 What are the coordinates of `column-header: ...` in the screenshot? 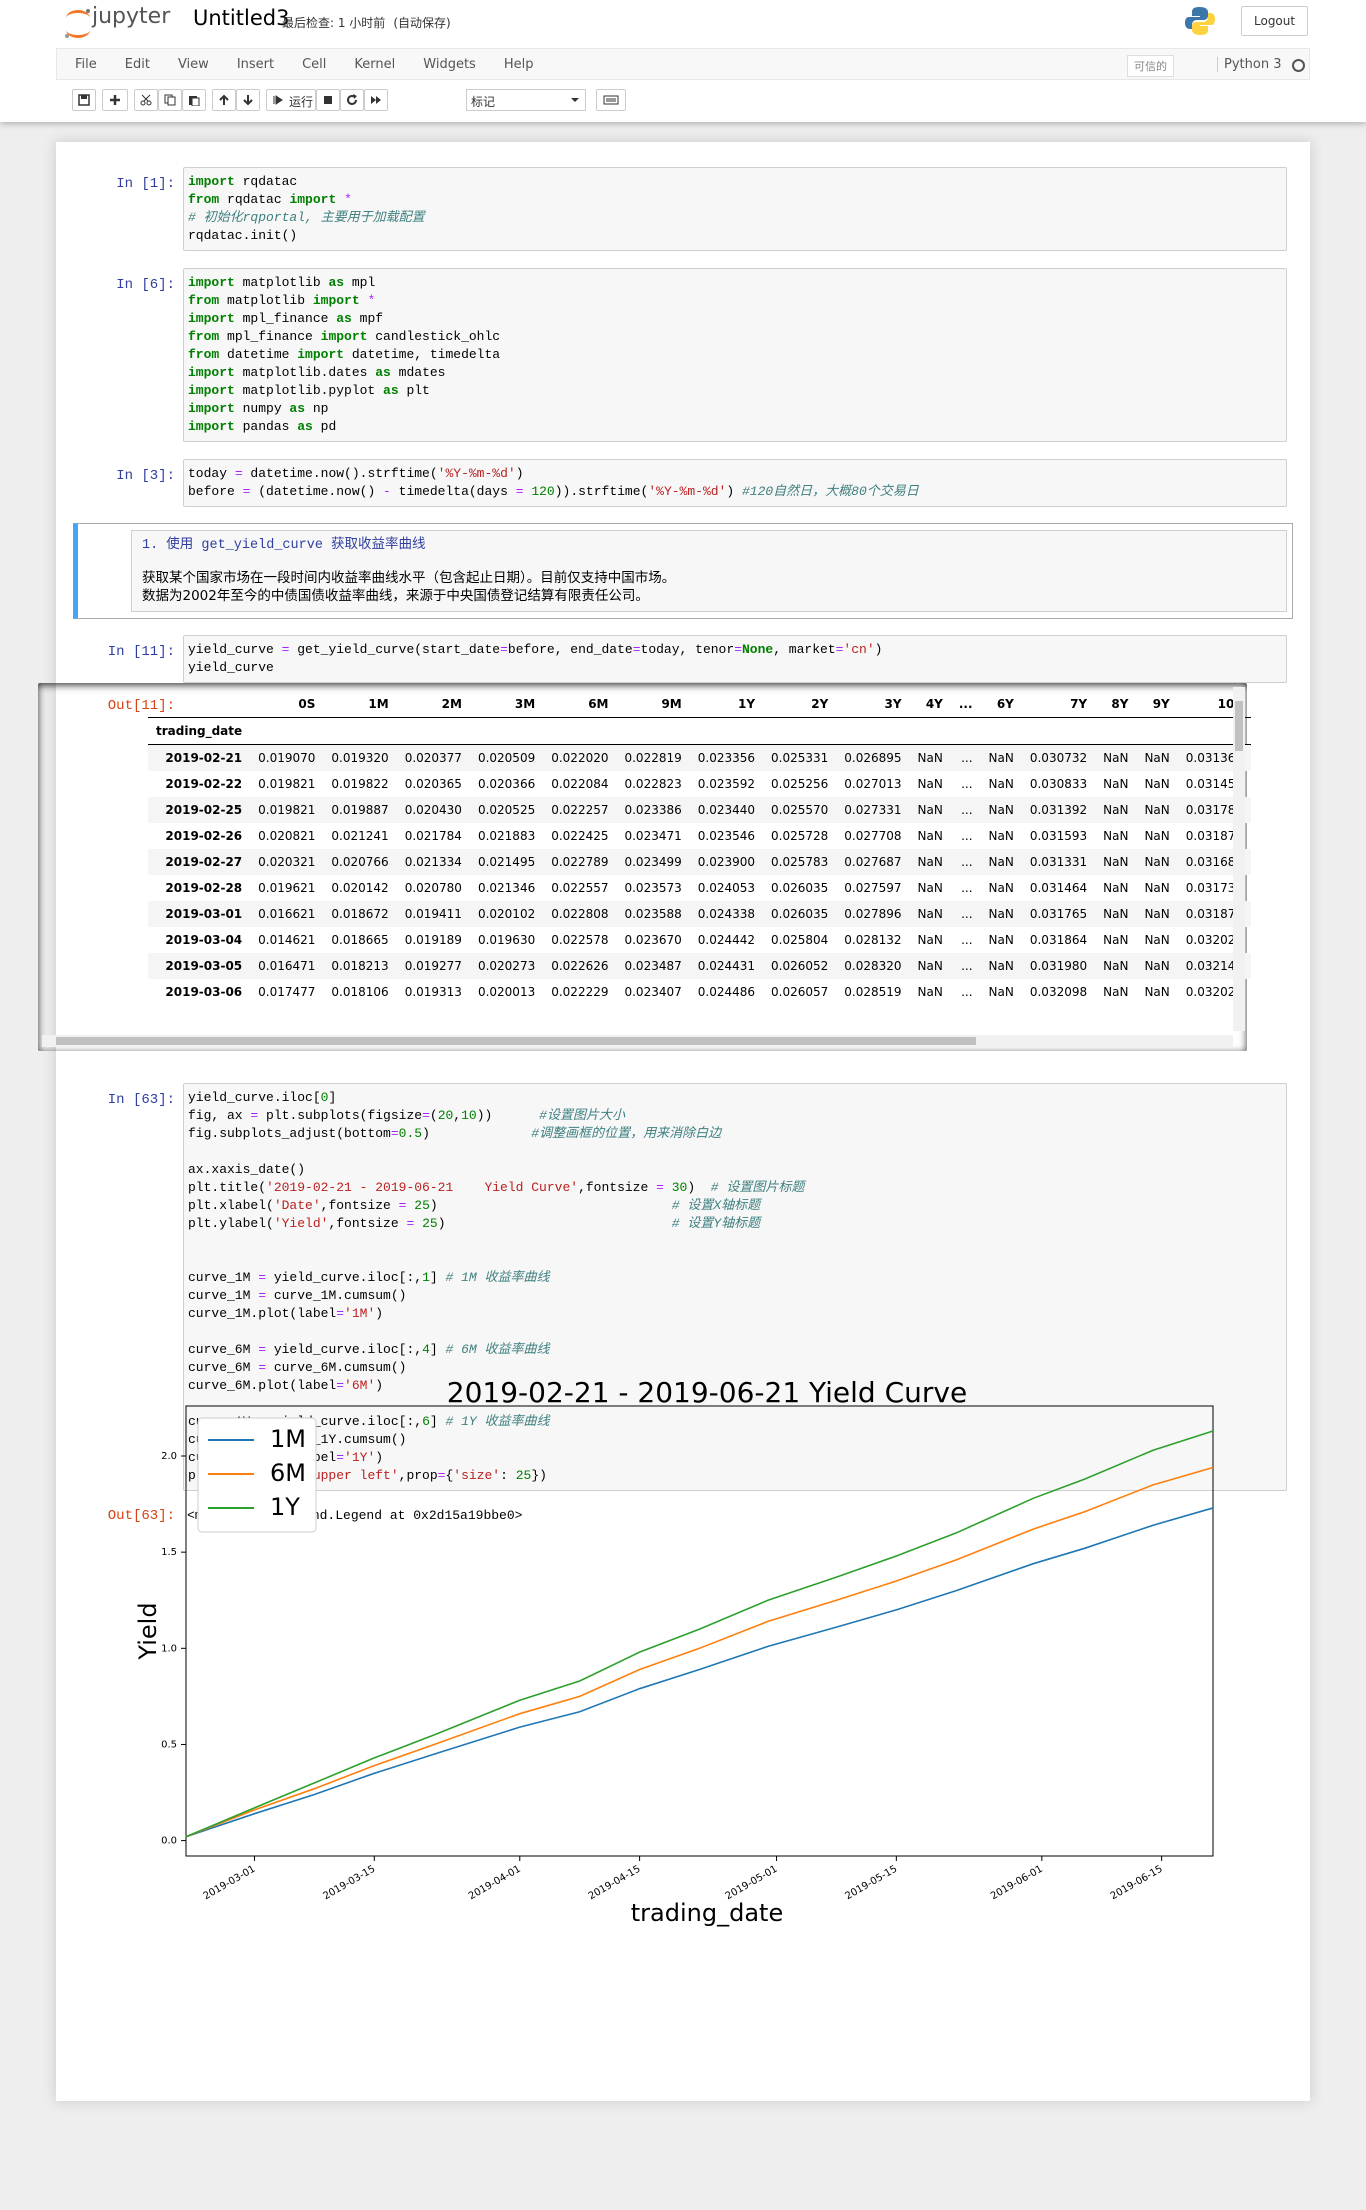 It's located at (965, 704).